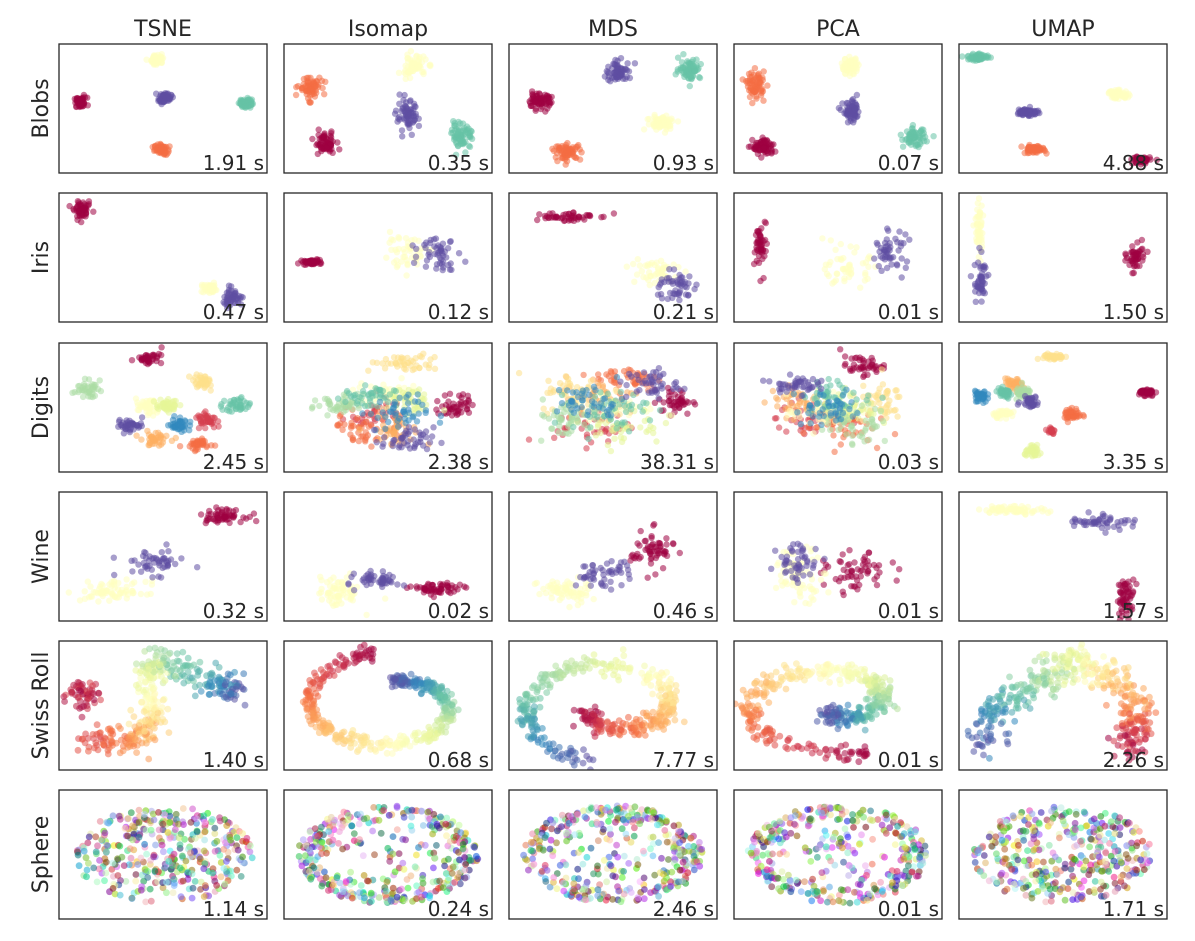  What do you see at coordinates (677, 462) in the screenshot?
I see `timing-label: 38.31 s` at bounding box center [677, 462].